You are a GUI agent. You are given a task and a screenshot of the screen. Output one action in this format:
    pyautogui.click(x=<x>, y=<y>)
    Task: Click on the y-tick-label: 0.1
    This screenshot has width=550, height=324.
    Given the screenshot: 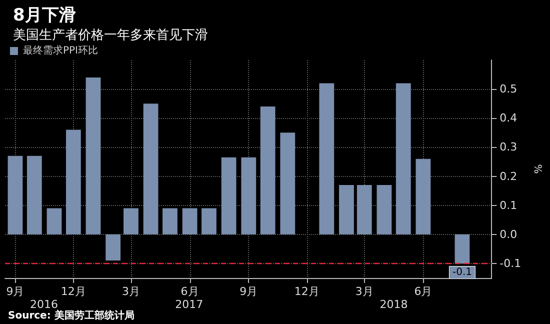 What is the action you would take?
    pyautogui.click(x=509, y=205)
    